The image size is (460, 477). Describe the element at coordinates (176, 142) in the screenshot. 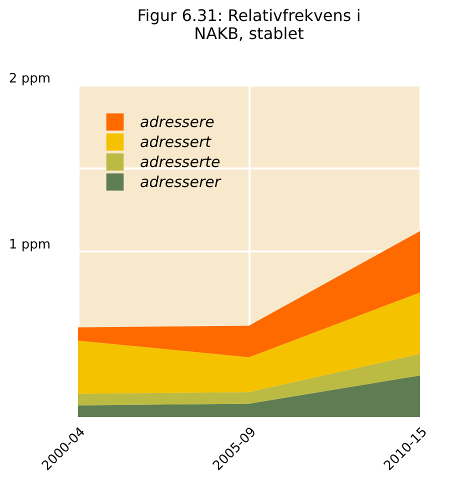

I see `legend-label: adressert` at that location.